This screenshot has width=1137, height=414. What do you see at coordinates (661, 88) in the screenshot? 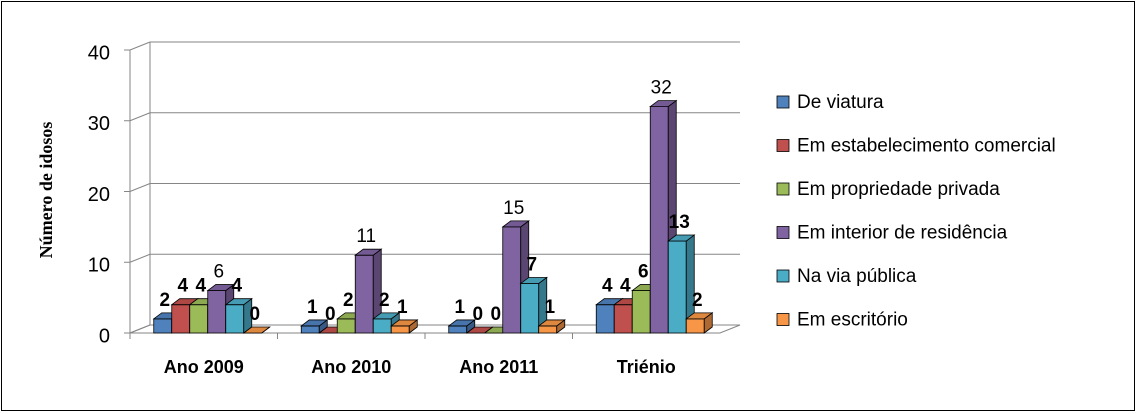
I see `data-label: 32` at bounding box center [661, 88].